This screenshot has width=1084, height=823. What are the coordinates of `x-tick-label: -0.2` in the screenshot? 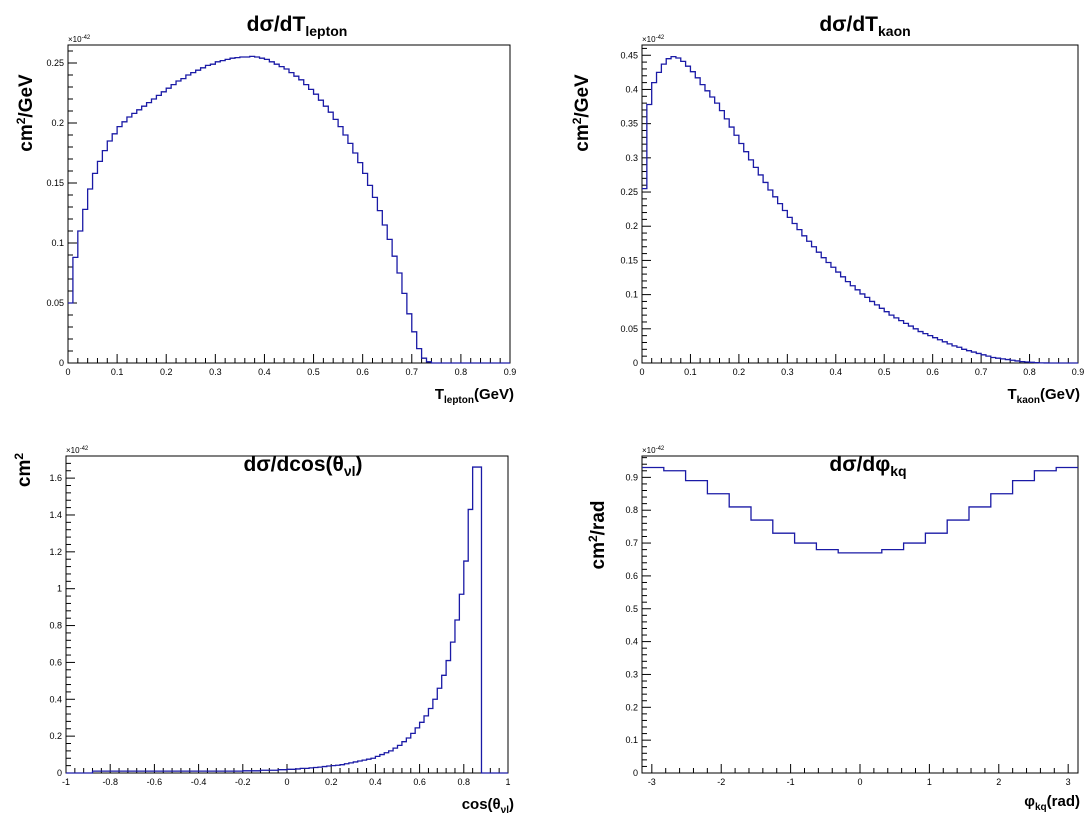 It's located at (243, 782).